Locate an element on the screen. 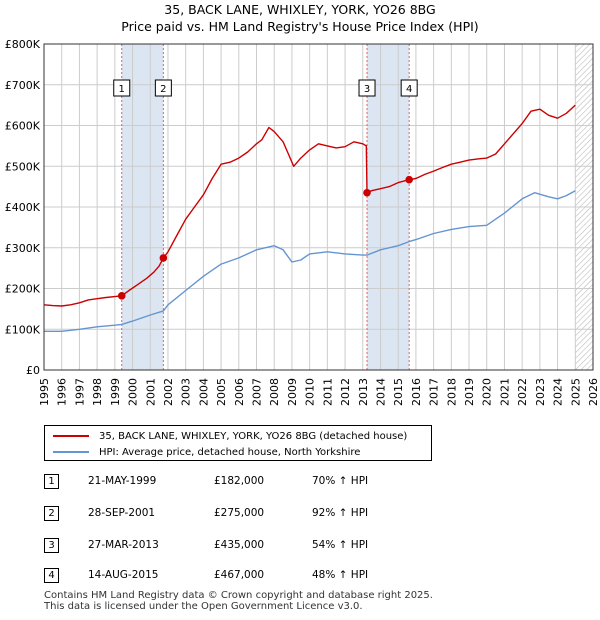  sale-number-badge: 3 is located at coordinates (51, 545).